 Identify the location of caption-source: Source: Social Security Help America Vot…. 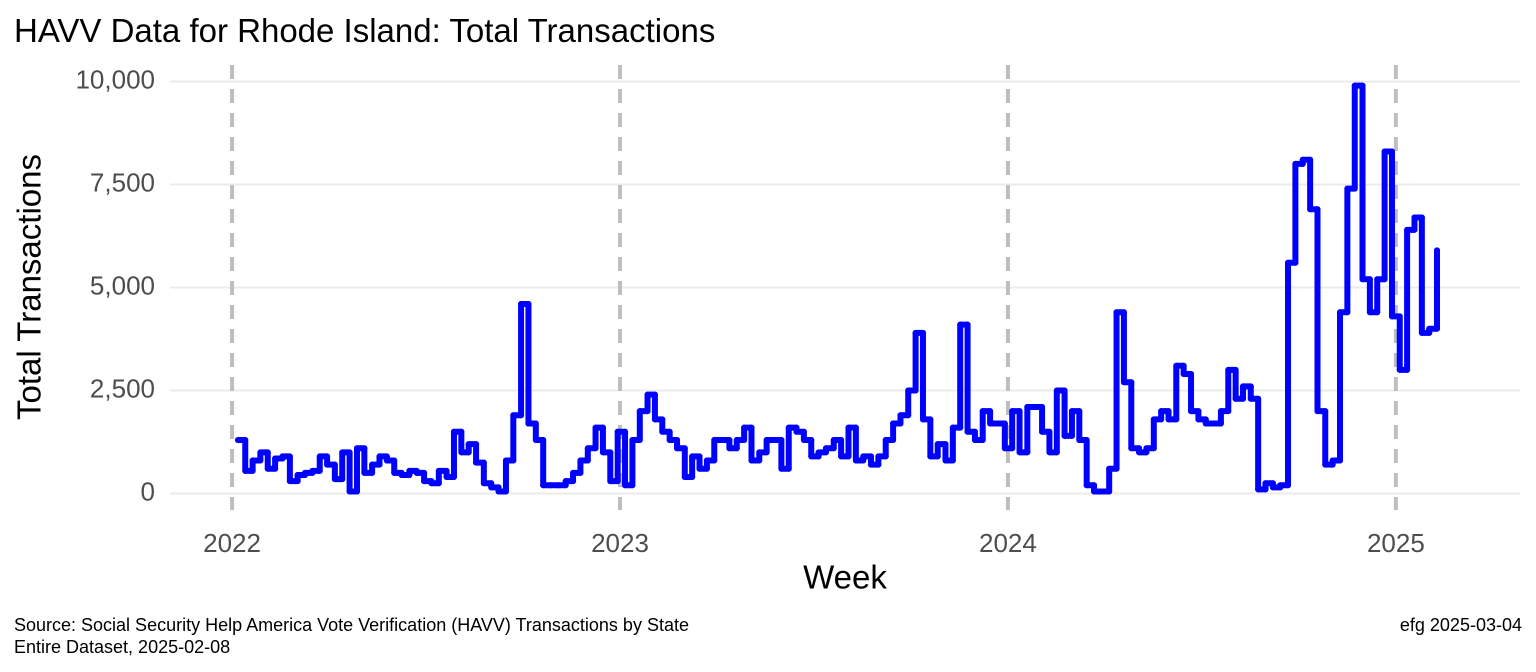
(351, 625).